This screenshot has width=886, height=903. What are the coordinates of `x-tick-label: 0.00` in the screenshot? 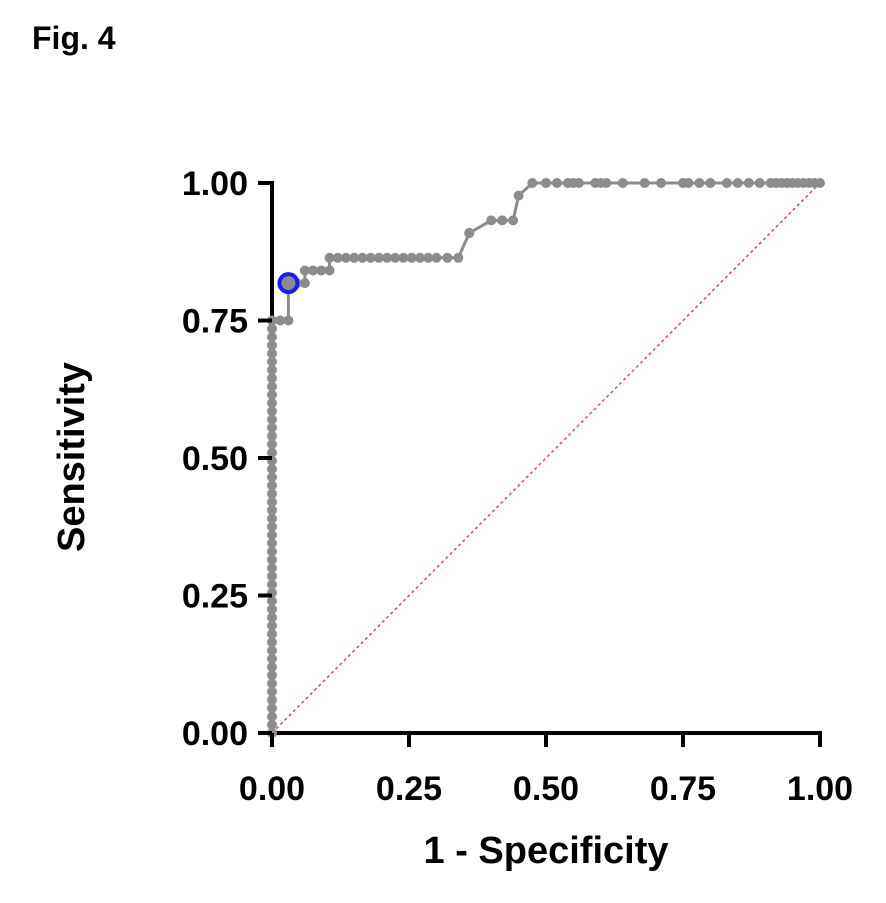 It's located at (272, 789).